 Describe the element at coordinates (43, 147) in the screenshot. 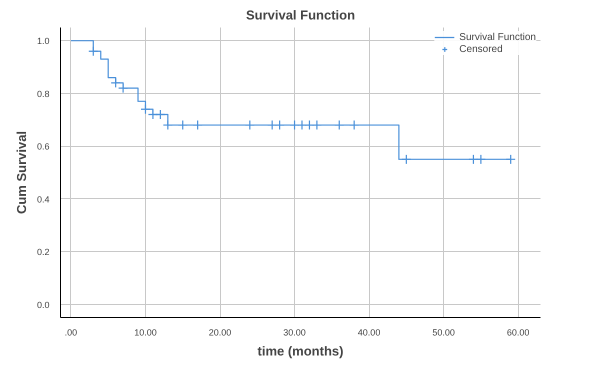

I see `y-tick-label: 0.6` at that location.